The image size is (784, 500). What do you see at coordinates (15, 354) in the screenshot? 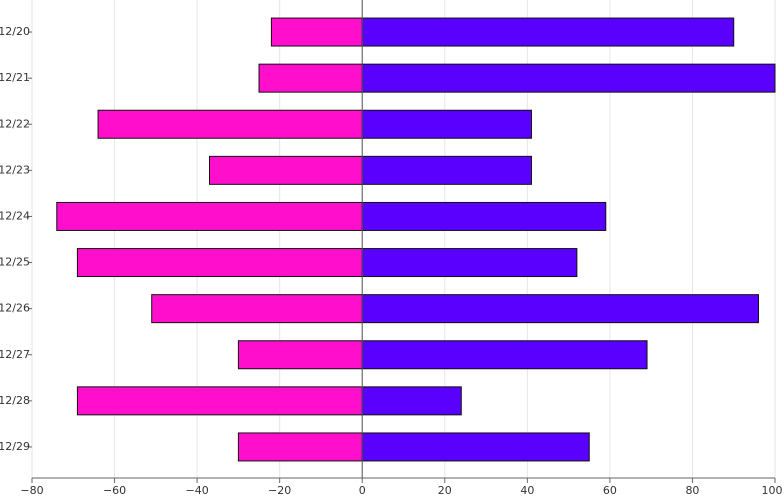
I see `y-tick-label: 12/27` at bounding box center [15, 354].